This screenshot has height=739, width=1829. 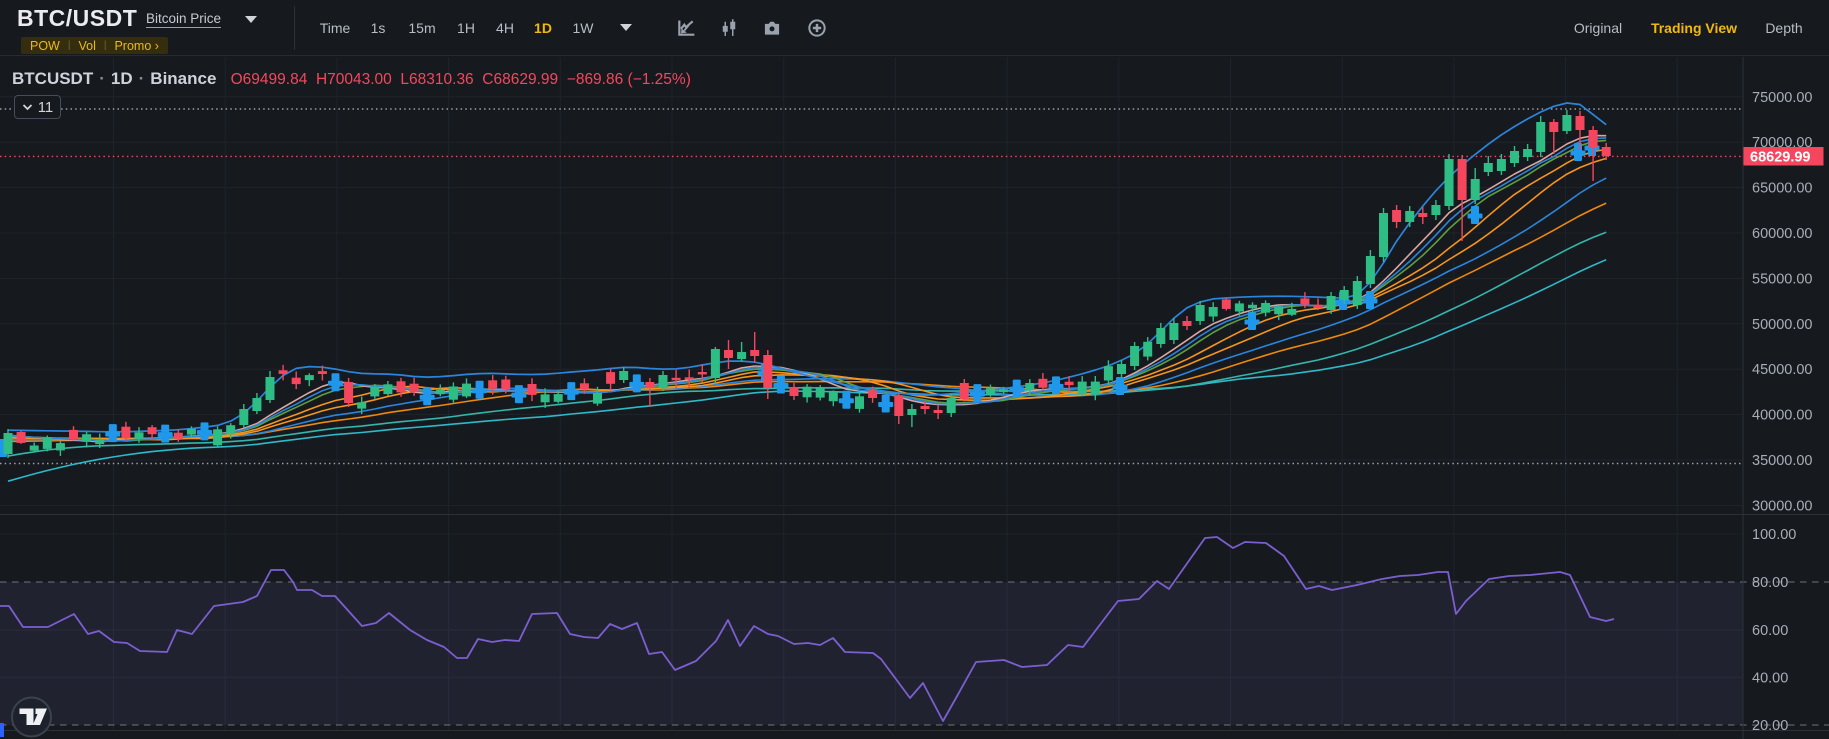 I want to click on svg-text: 100.00, so click(x=1774, y=535).